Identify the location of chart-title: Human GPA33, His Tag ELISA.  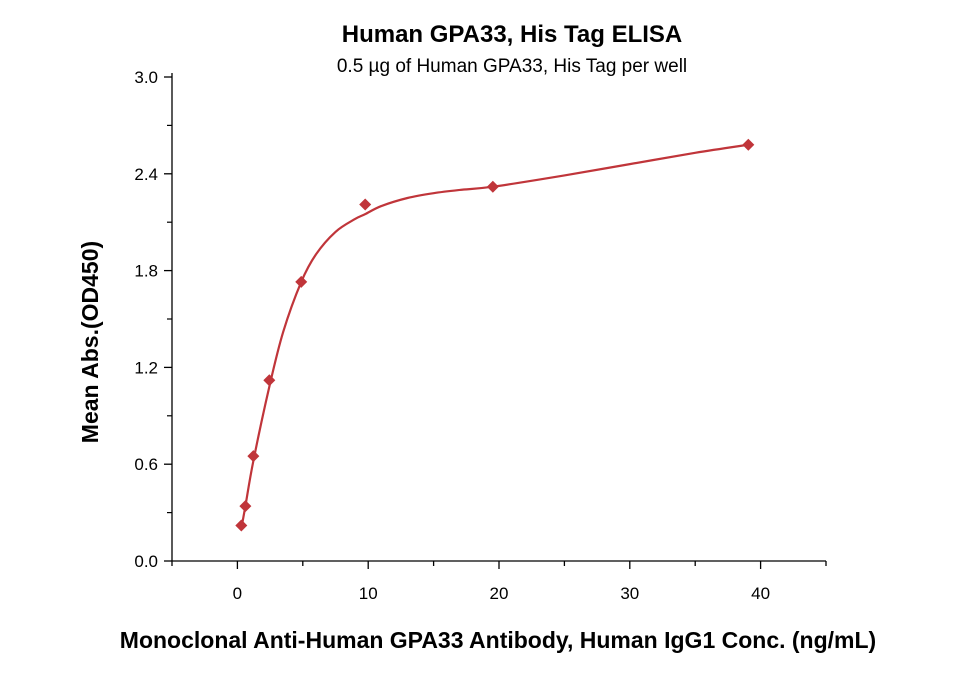
(512, 34).